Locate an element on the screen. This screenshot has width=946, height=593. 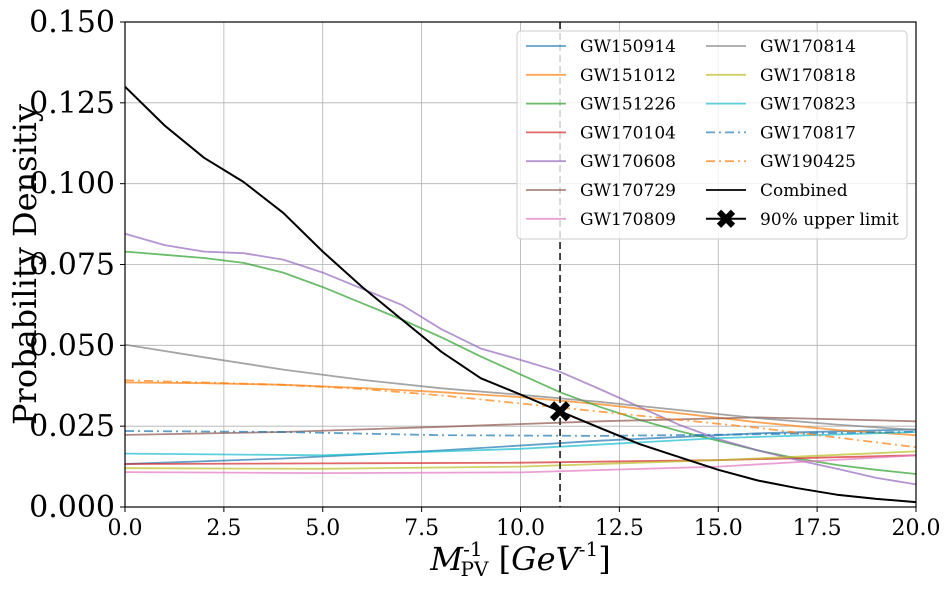
legend-entry: GW170729 is located at coordinates (601, 191).